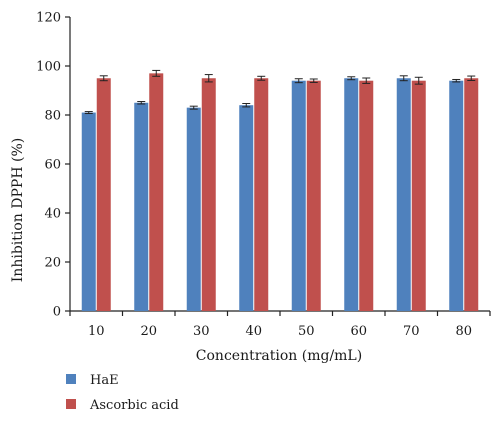  I want to click on x-tick-label: 50, so click(306, 331).